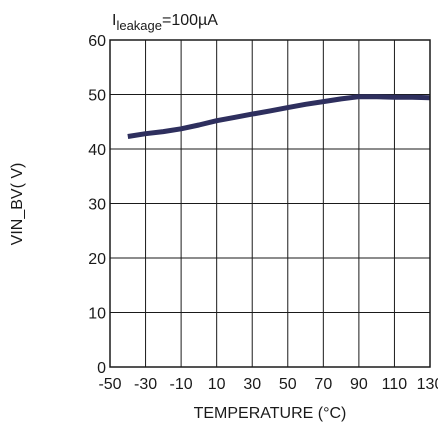 This screenshot has height=426, width=438. What do you see at coordinates (97, 150) in the screenshot?
I see `y-tick-label: 40` at bounding box center [97, 150].